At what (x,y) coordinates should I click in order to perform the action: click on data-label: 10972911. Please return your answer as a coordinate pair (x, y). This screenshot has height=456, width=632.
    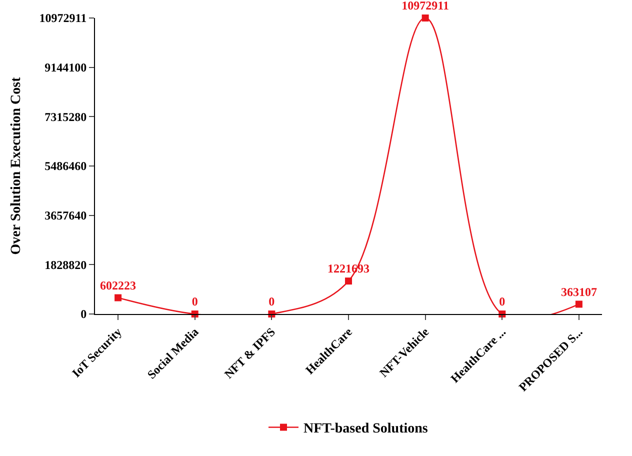
    Looking at the image, I should click on (425, 6).